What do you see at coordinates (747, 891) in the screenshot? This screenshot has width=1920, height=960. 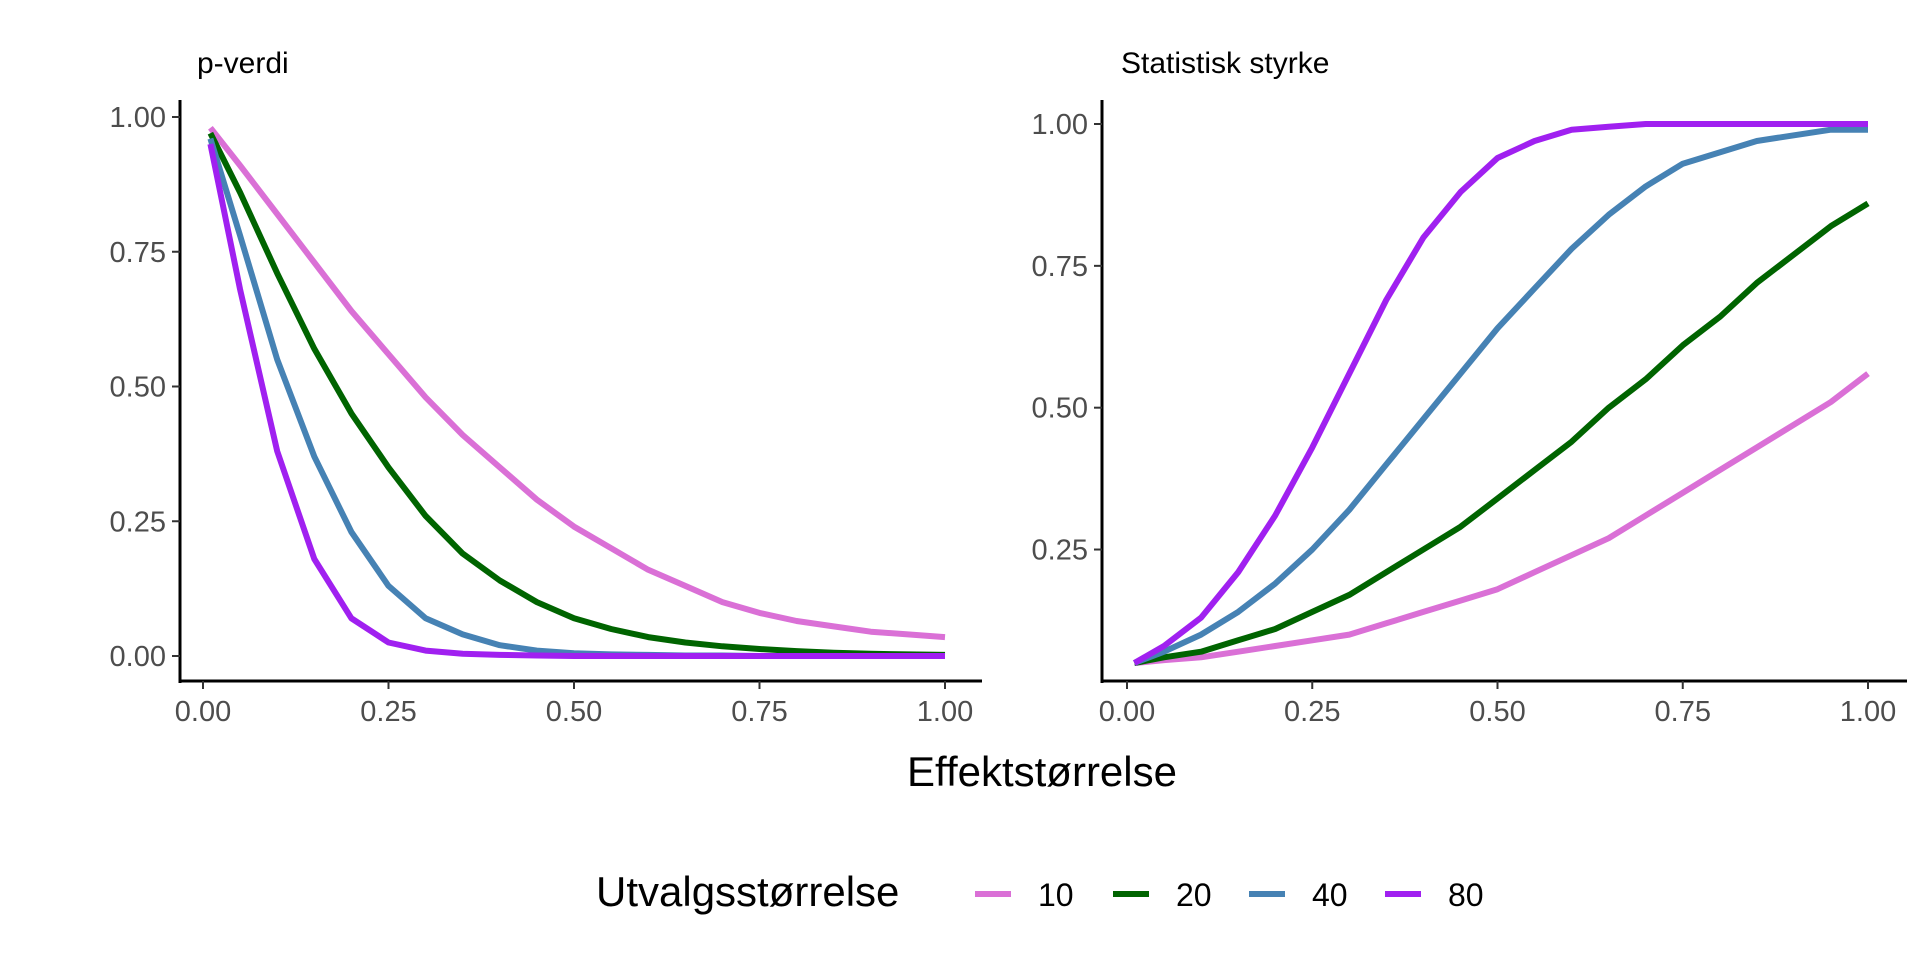 I see `legend-title: Utvalgsstørrelse` at bounding box center [747, 891].